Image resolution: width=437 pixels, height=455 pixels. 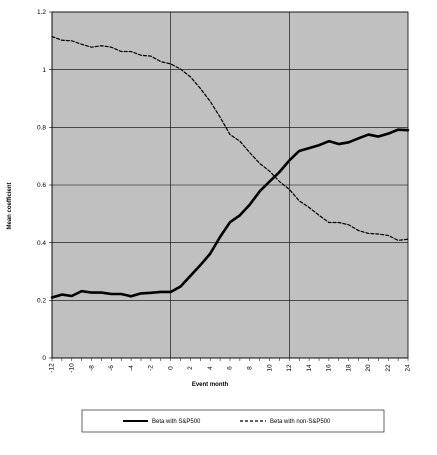 I want to click on x-tick-label: 4, so click(x=210, y=368).